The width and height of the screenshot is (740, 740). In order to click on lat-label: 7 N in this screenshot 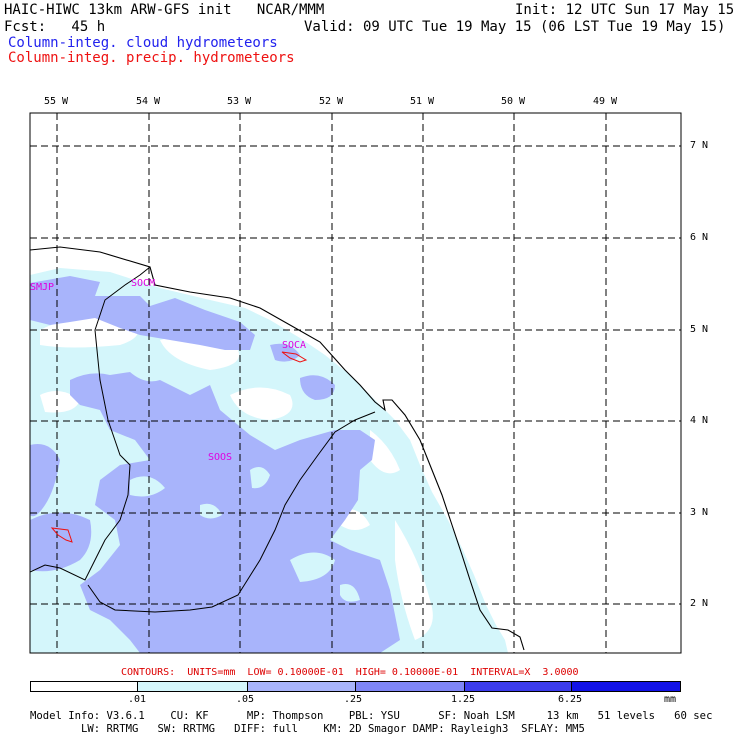, I will do `click(699, 145)`.